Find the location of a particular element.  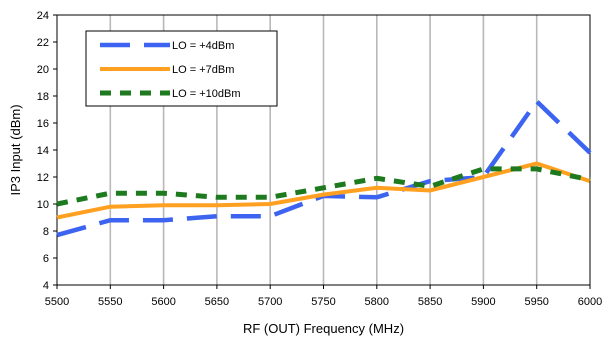

legend: LO = +4dBm LO = +7dBm LO = +10dBm is located at coordinates (181, 68).